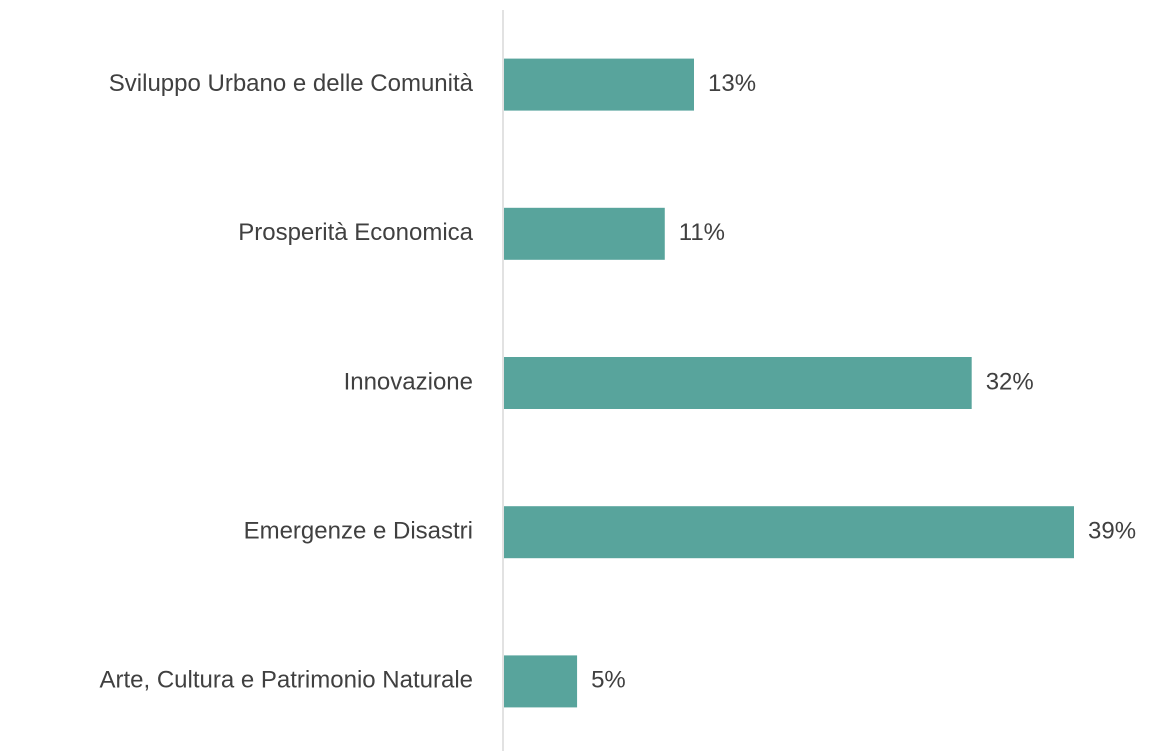 This screenshot has width=1151, height=751. Describe the element at coordinates (291, 83) in the screenshot. I see `category-label: Sviluppo Urbano e delle Comunità` at that location.